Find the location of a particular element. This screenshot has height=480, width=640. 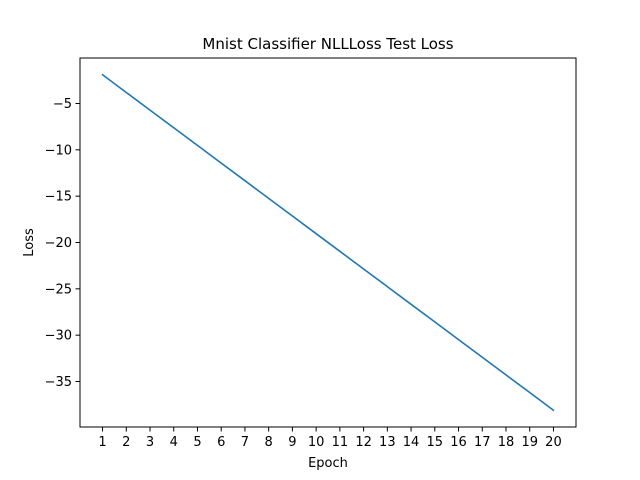

x-tick-label: 4 is located at coordinates (174, 442).